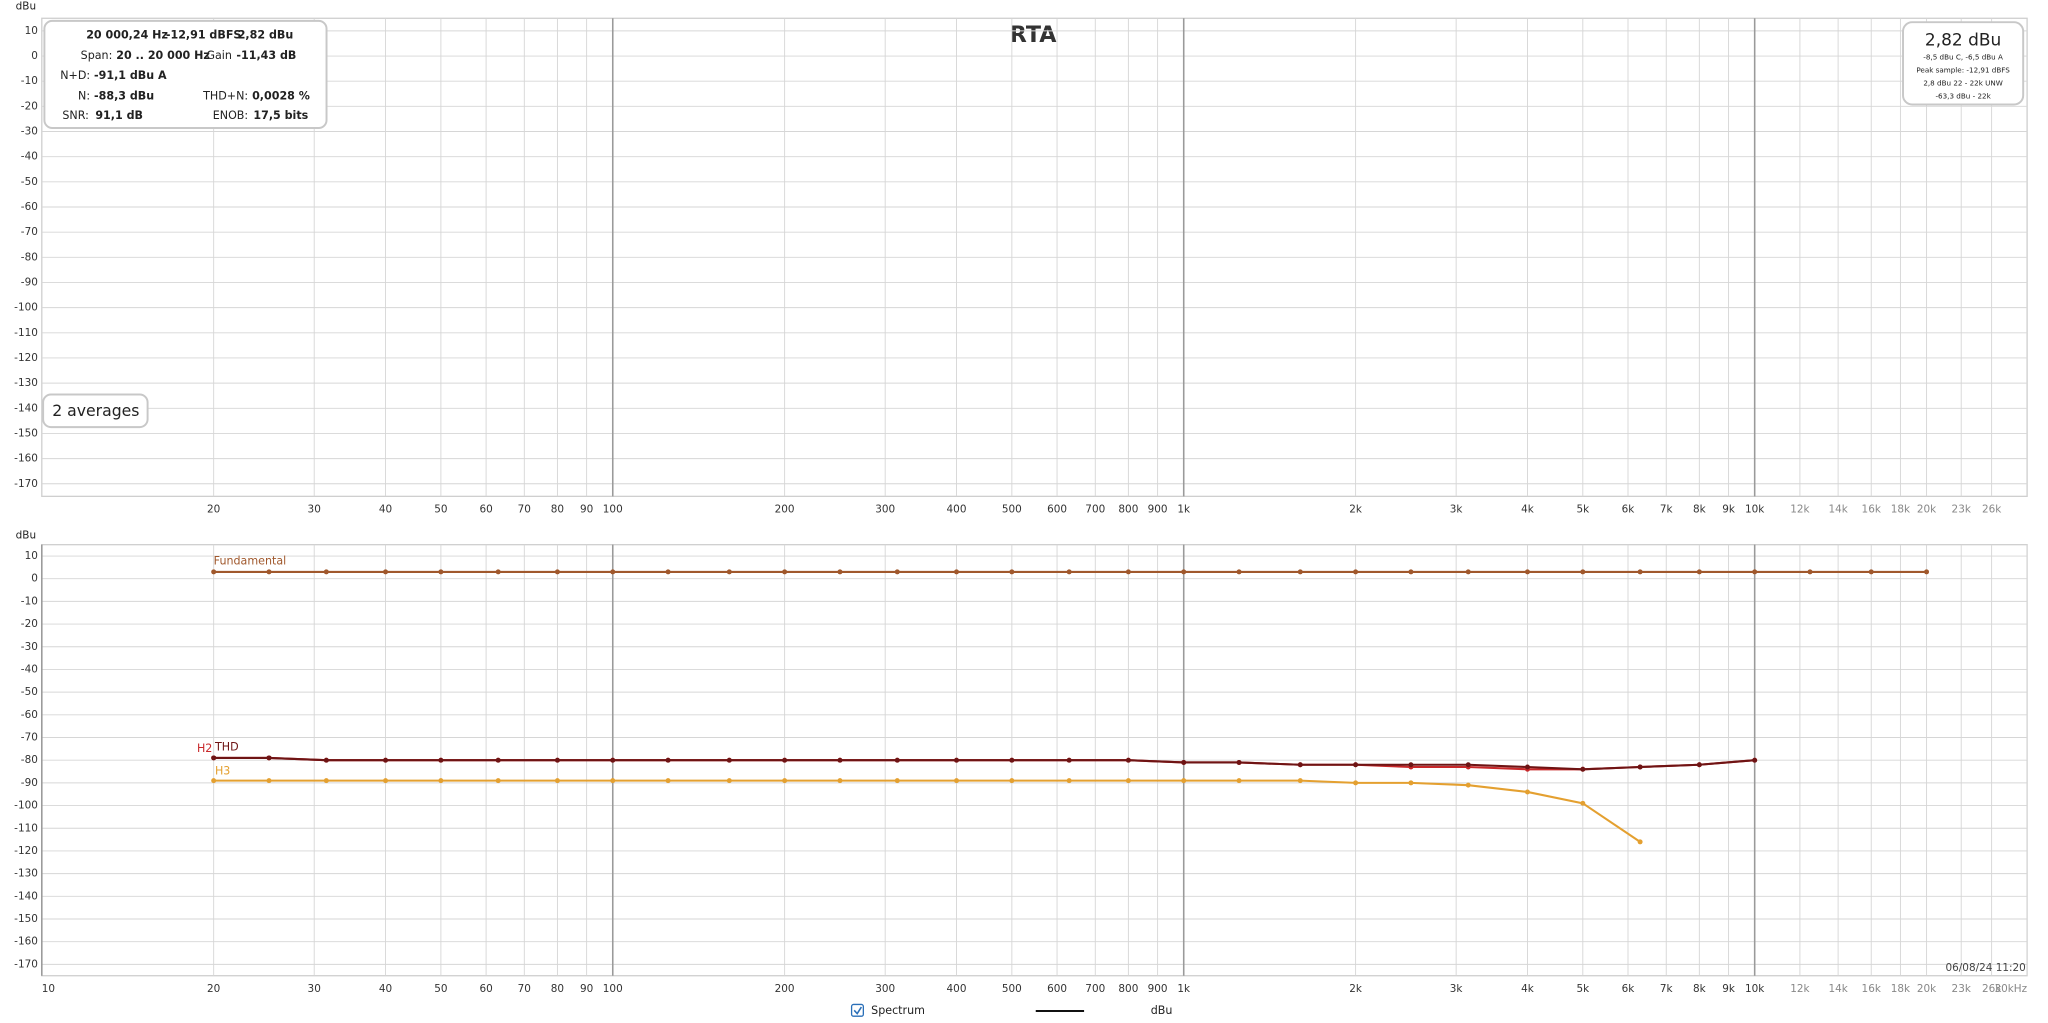 Image resolution: width=2048 pixels, height=1023 pixels. What do you see at coordinates (557, 509) in the screenshot?
I see `x-tick-label: 80` at bounding box center [557, 509].